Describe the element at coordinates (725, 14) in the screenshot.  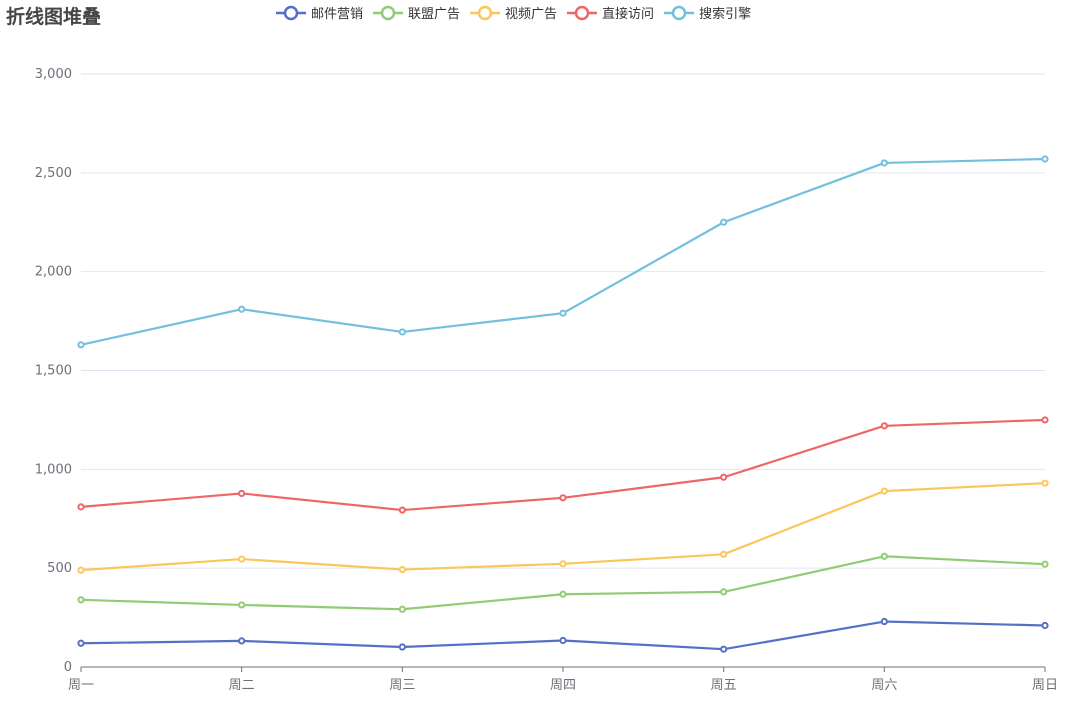
I see `legend-label: 搜索引擎` at that location.